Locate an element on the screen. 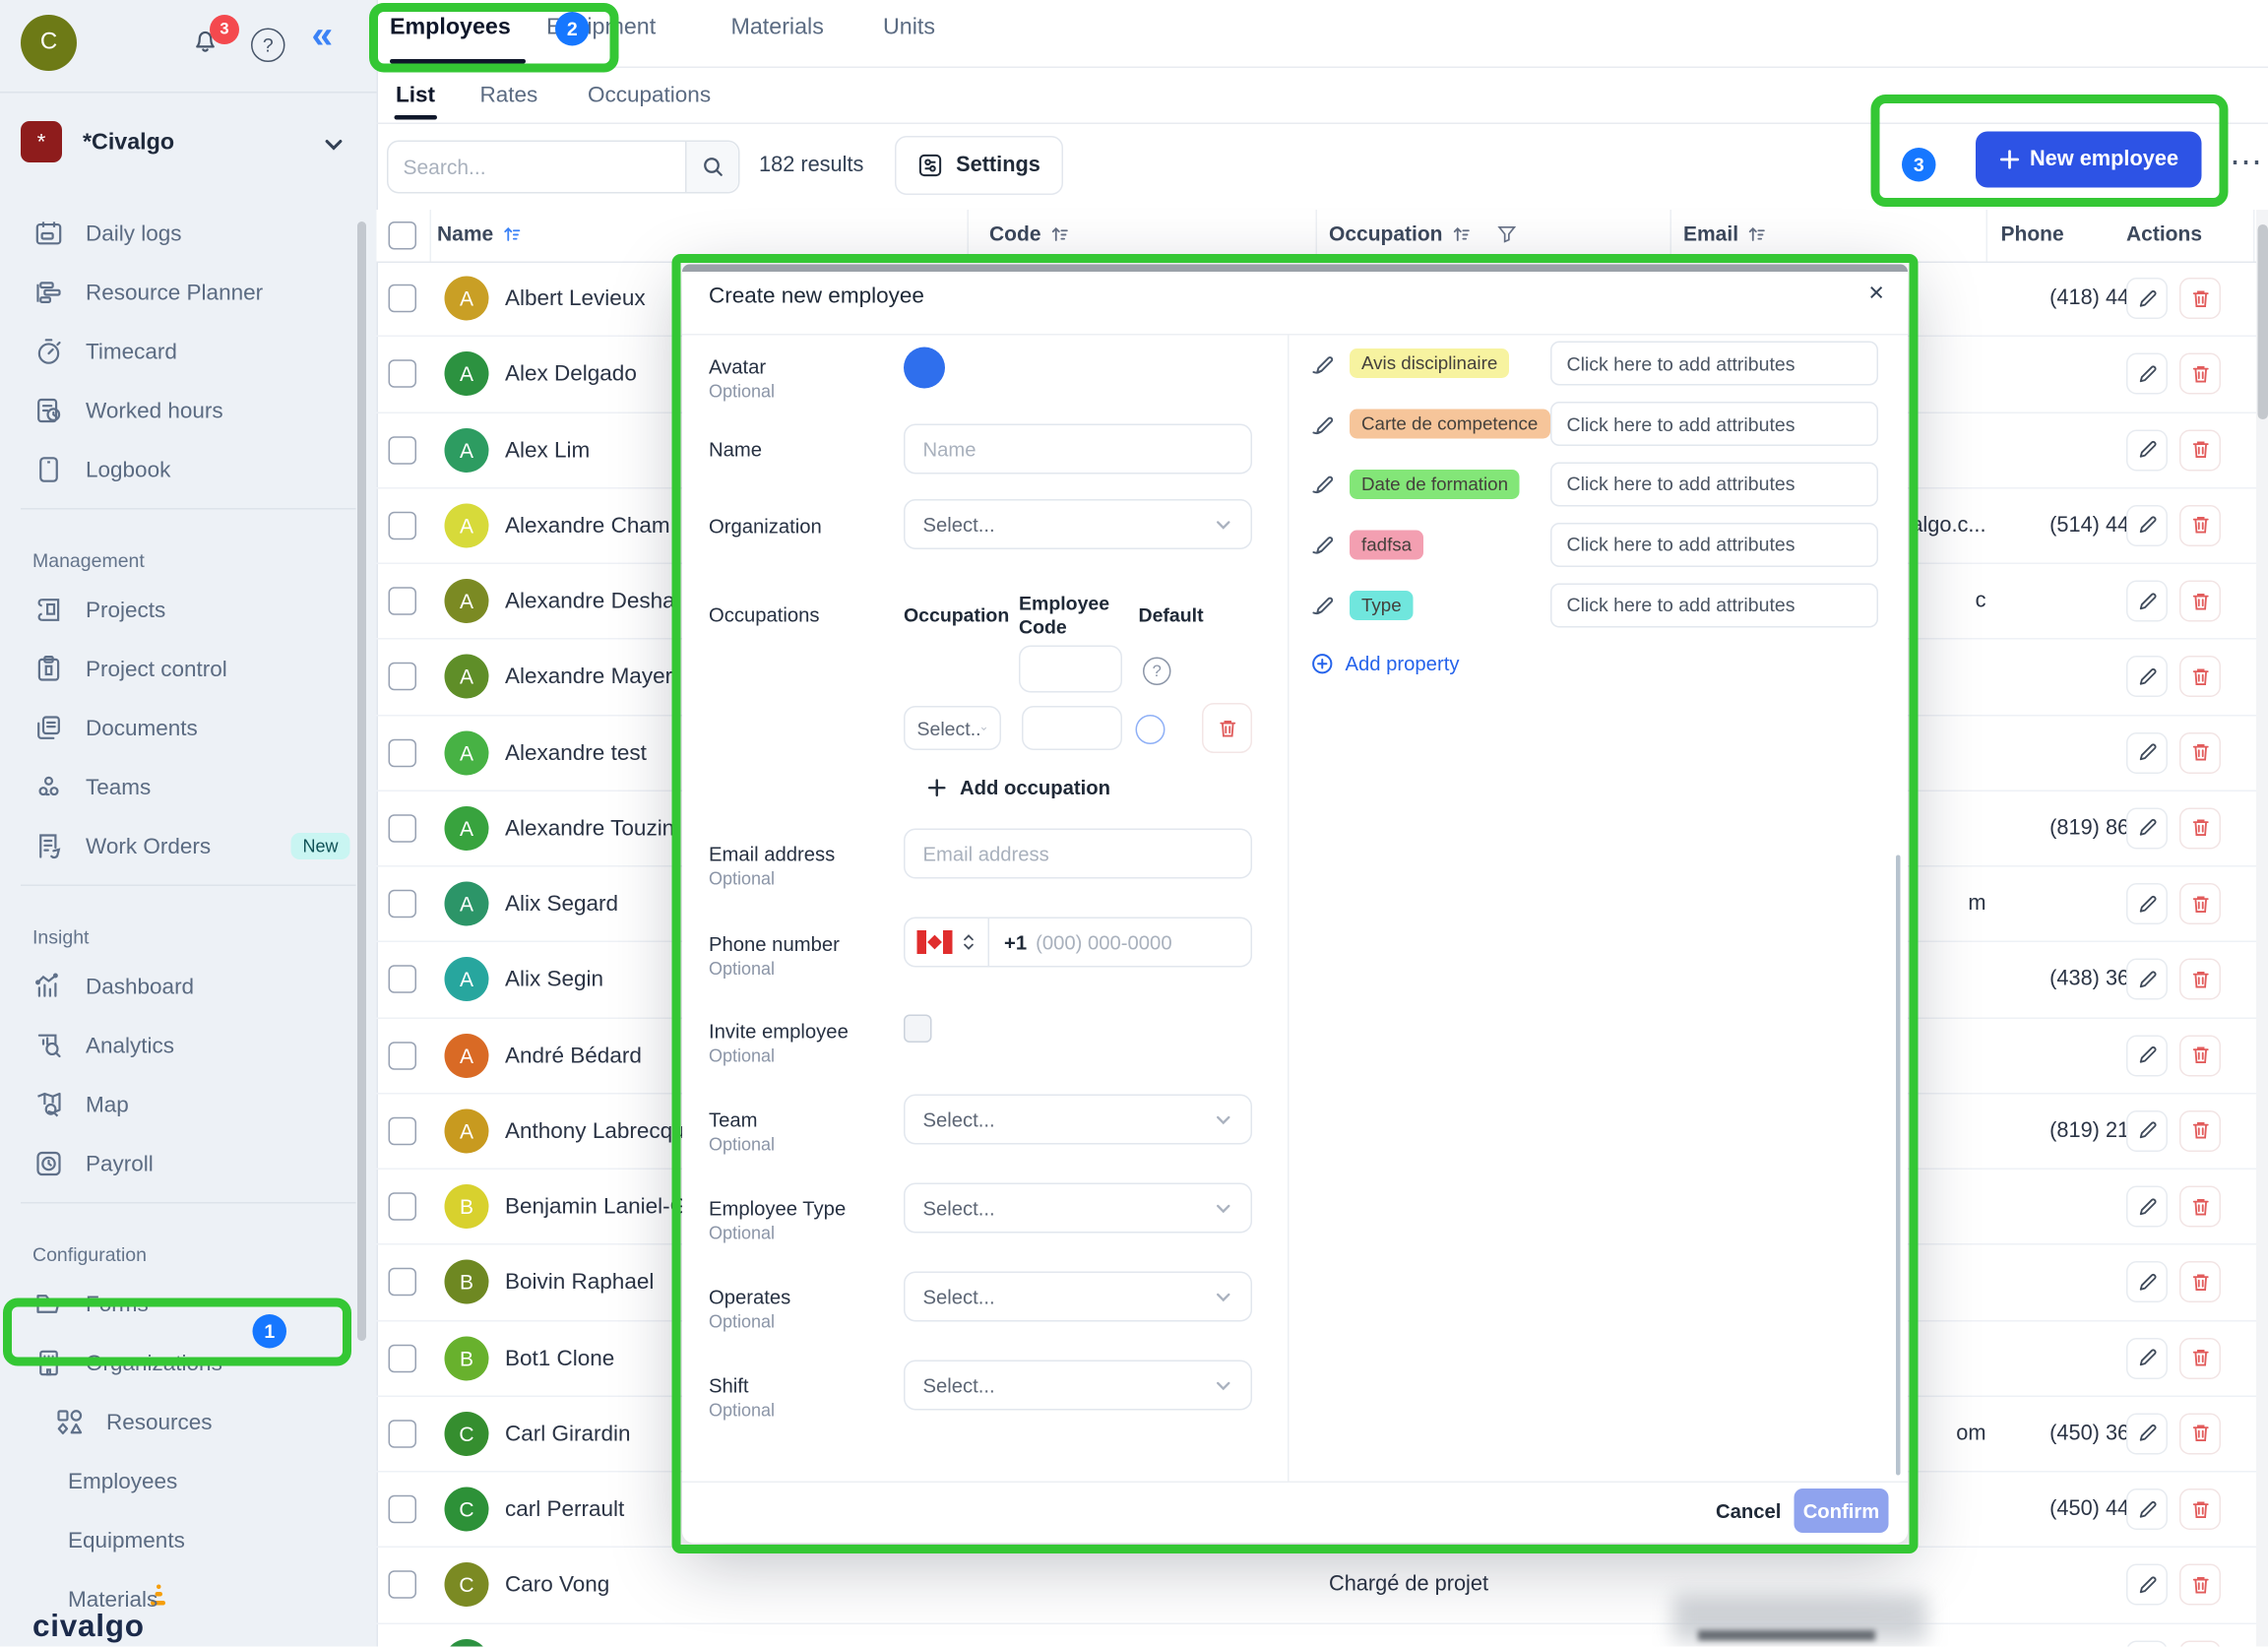 This screenshot has width=2268, height=1647. tab-occupations: Occupations is located at coordinates (649, 95).